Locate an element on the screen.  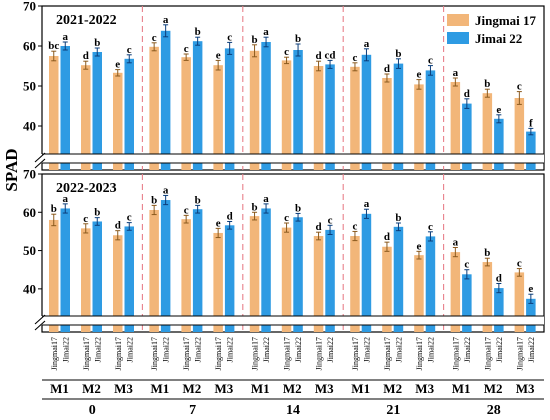
day-label: 0 is located at coordinates (92, 410).